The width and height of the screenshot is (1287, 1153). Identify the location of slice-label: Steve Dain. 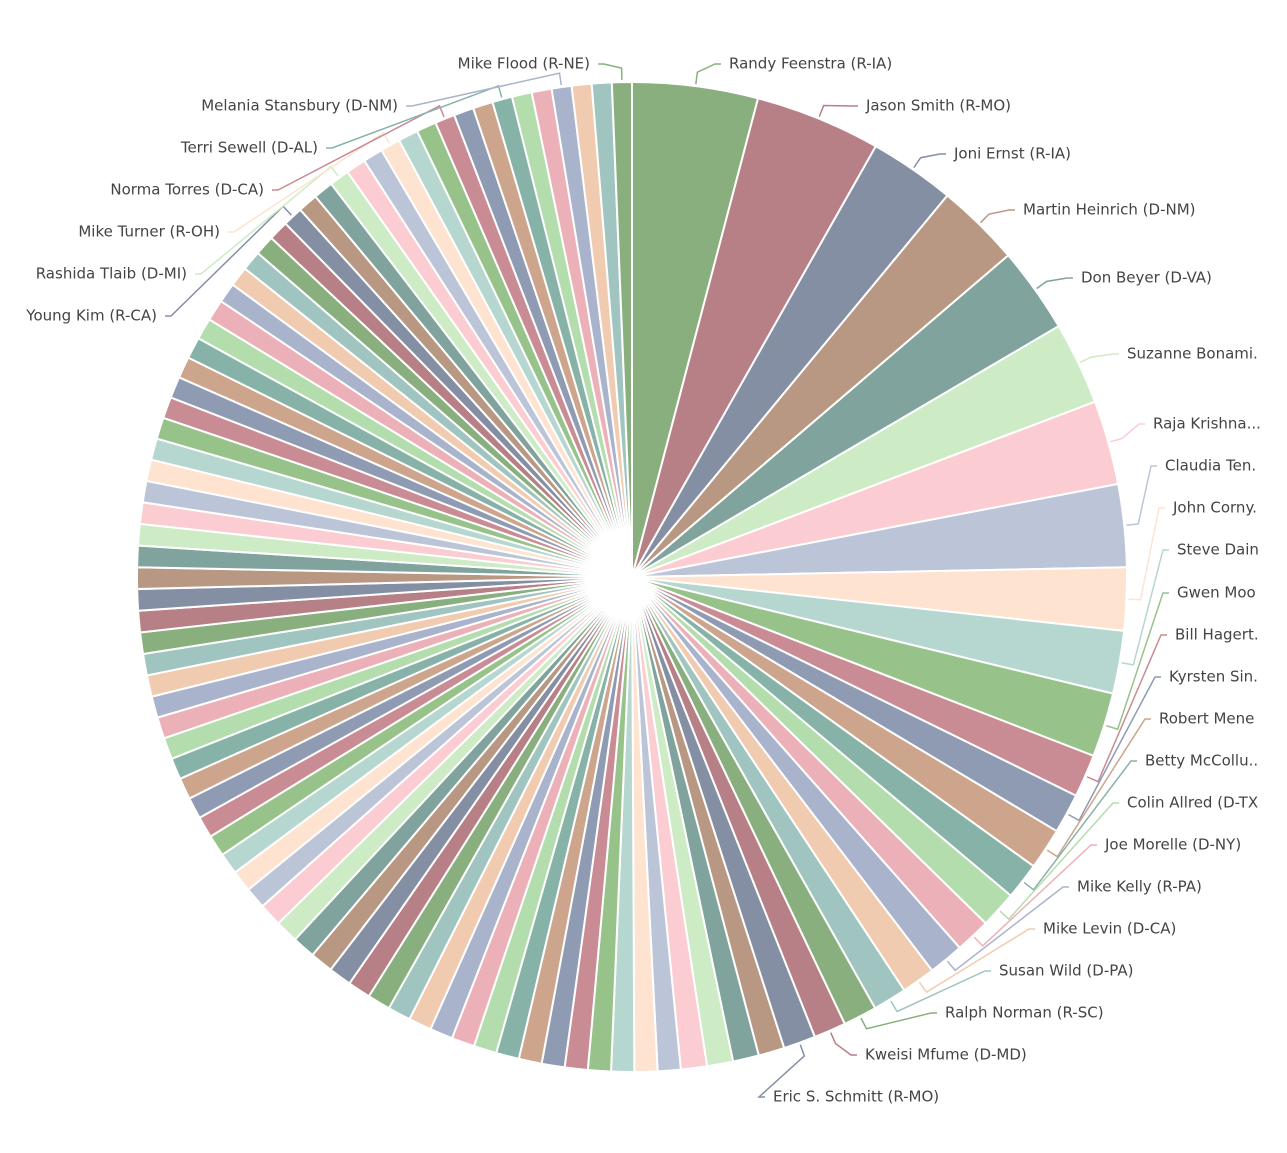
(1218, 550).